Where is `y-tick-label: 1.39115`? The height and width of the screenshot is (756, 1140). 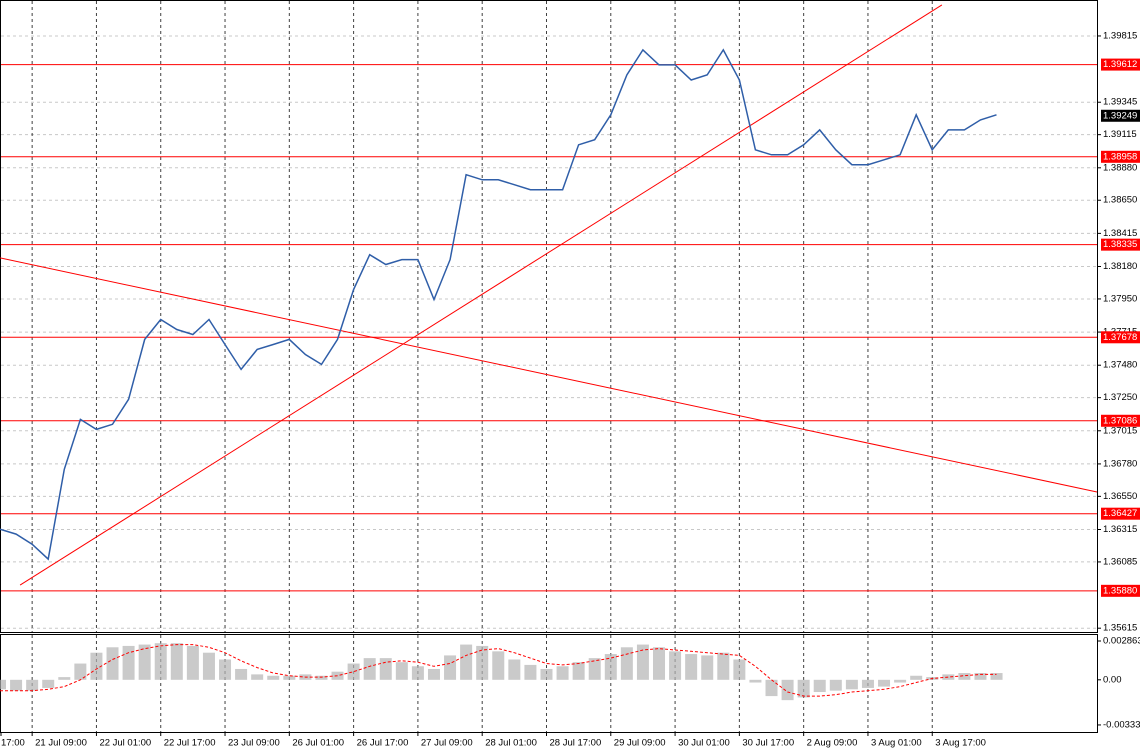
y-tick-label: 1.39115 is located at coordinates (1120, 134).